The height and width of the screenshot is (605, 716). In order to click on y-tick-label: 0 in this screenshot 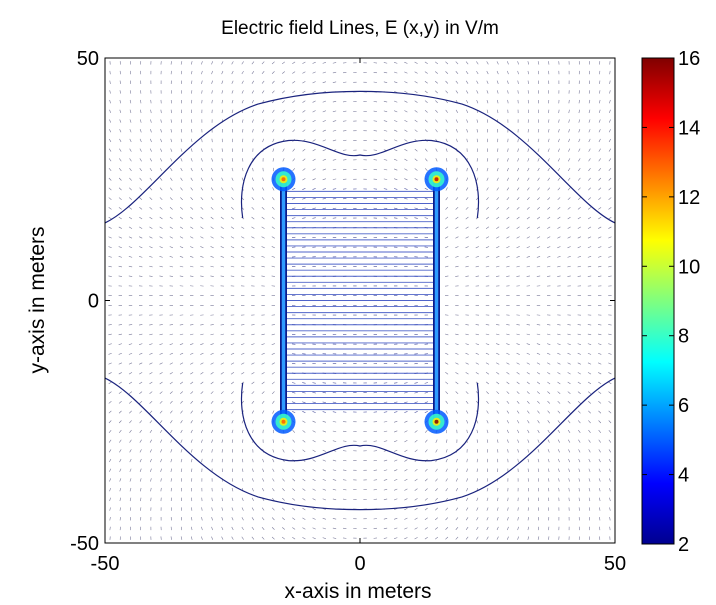, I will do `click(93, 302)`.